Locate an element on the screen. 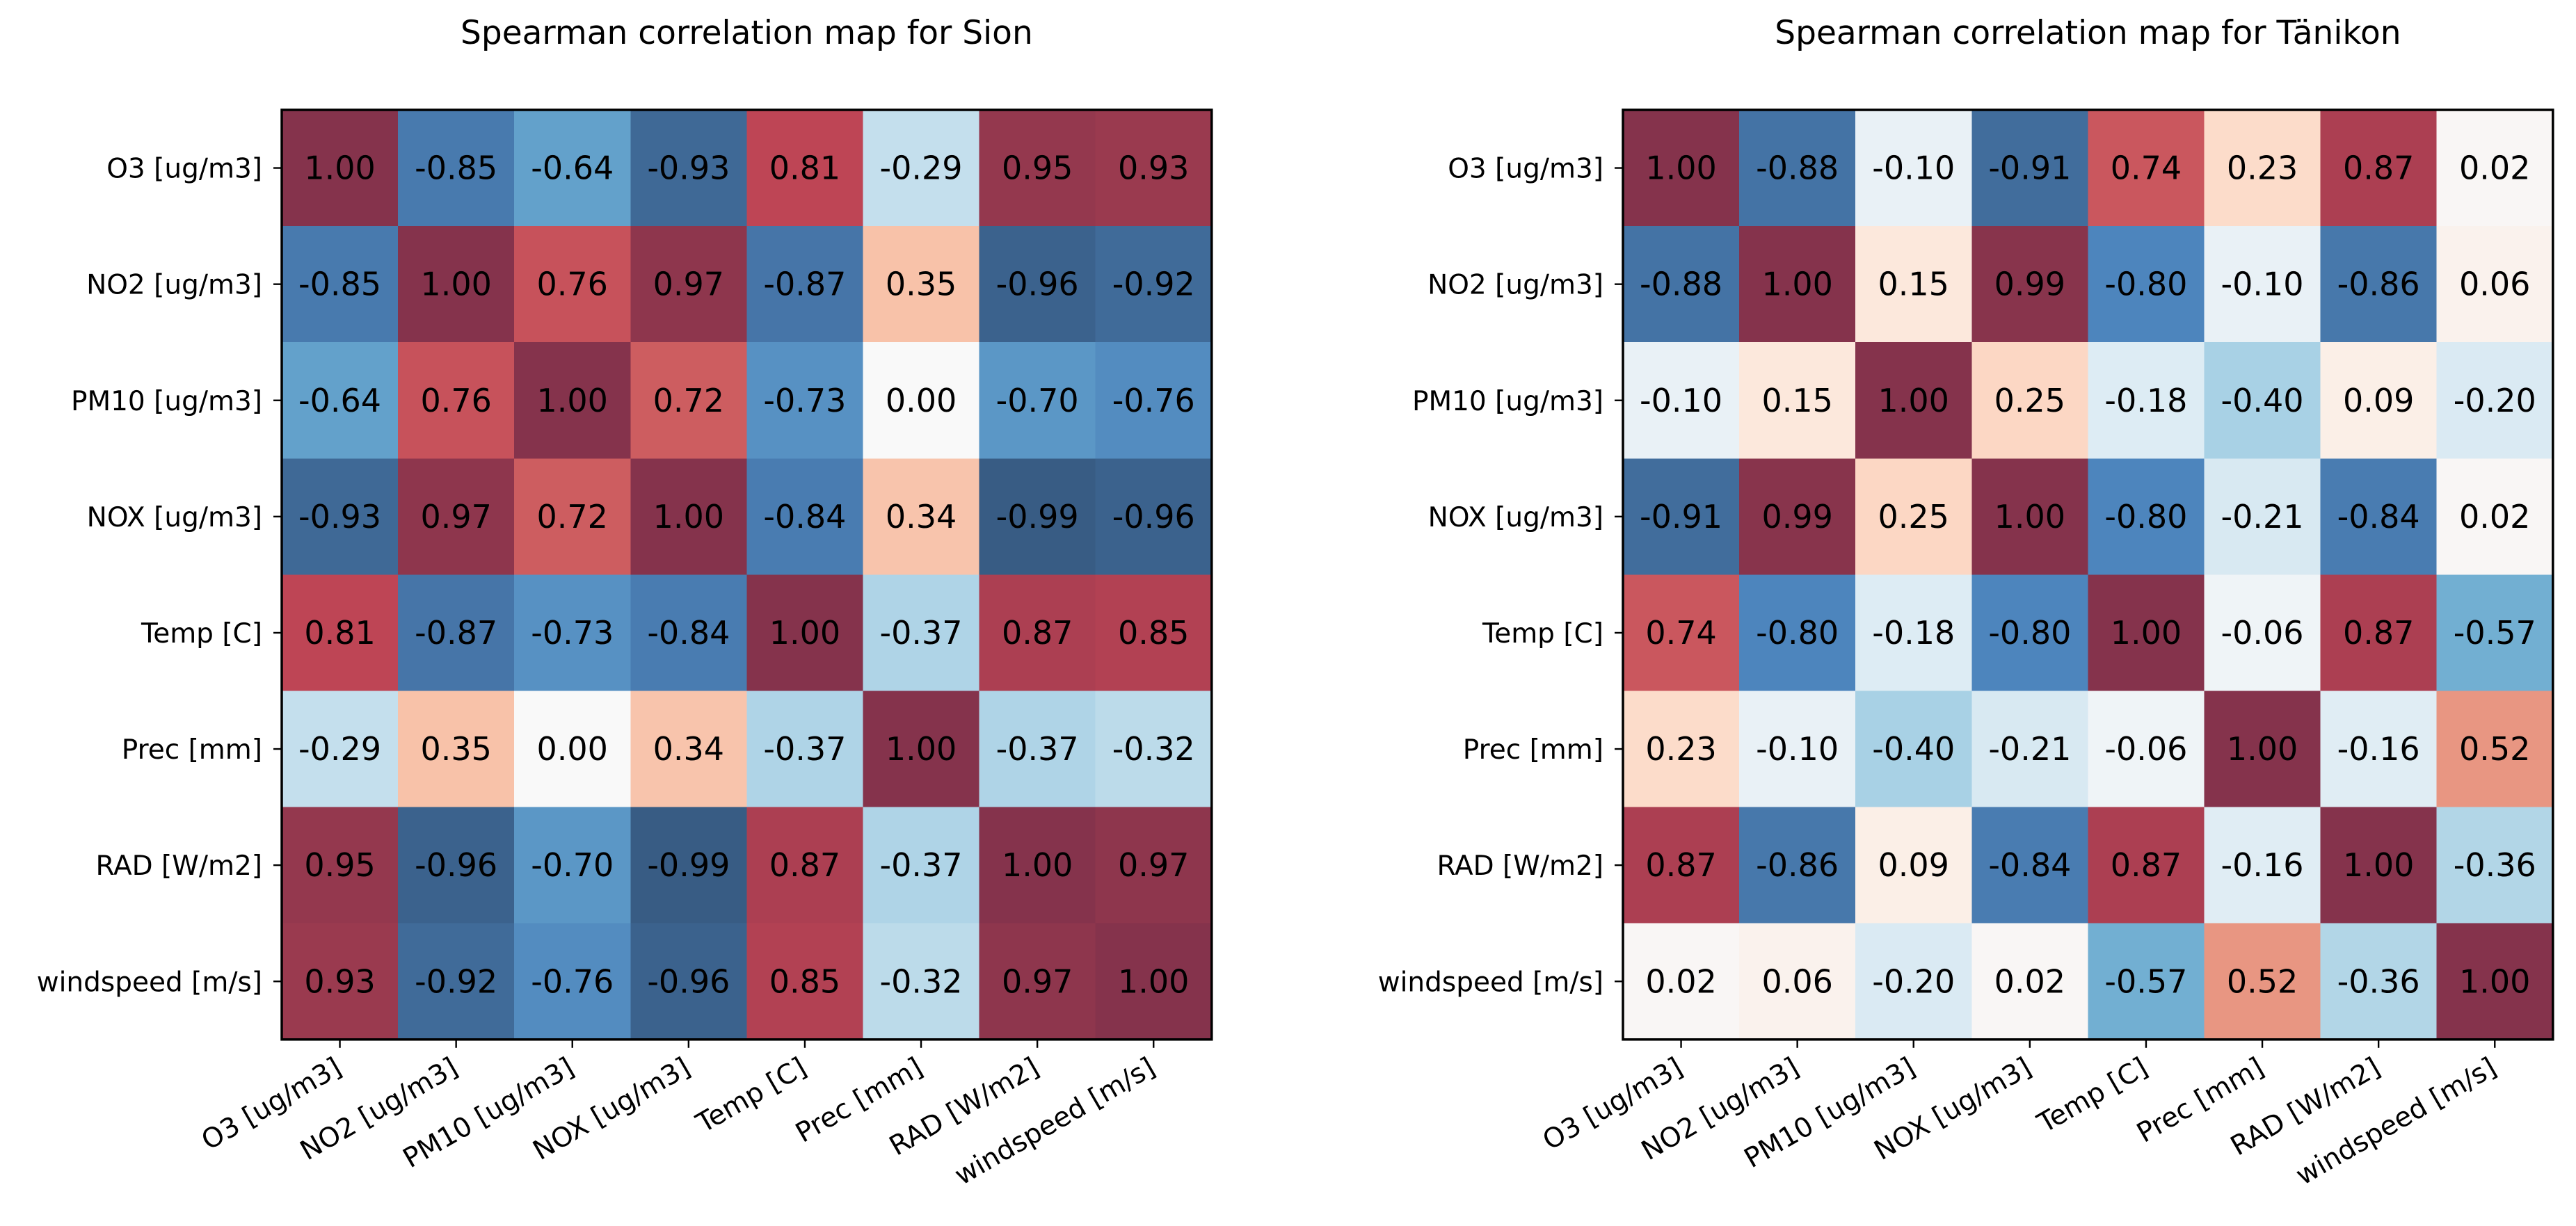 The image size is (2576, 1226). panel0-cell-label-7-3: -0.96 is located at coordinates (688, 981).